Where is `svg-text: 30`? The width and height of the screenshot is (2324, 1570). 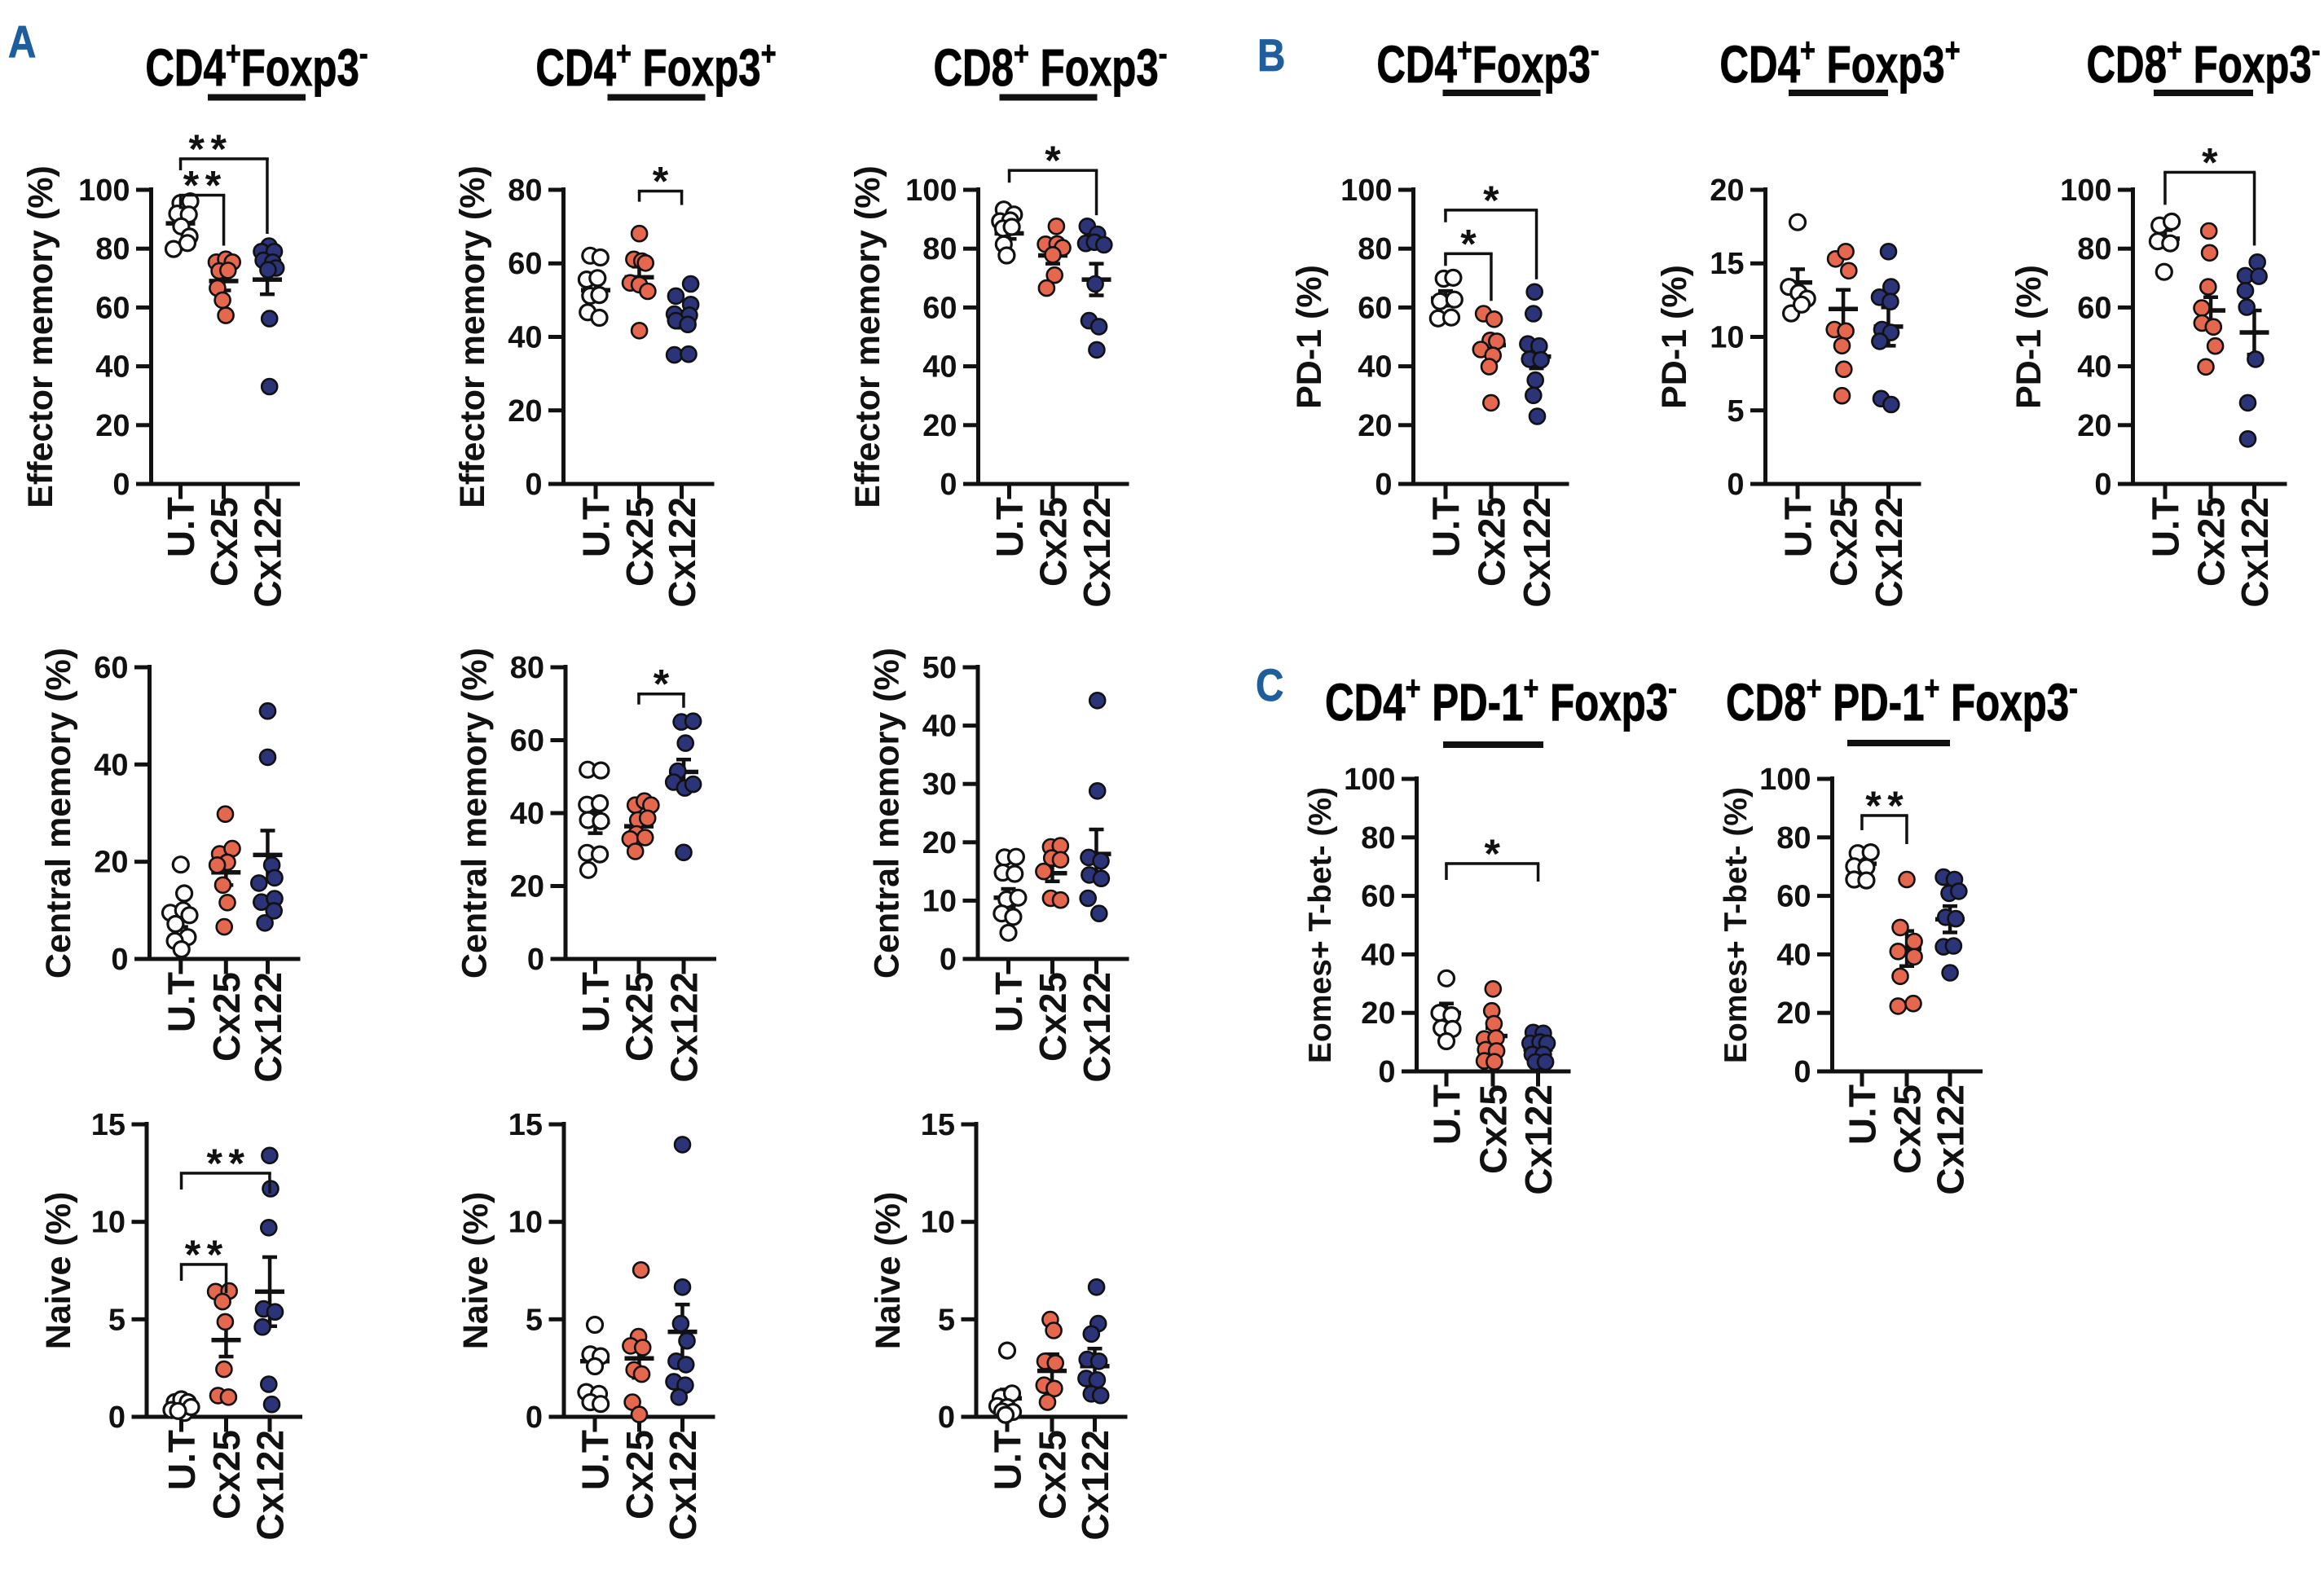 svg-text: 30 is located at coordinates (940, 785).